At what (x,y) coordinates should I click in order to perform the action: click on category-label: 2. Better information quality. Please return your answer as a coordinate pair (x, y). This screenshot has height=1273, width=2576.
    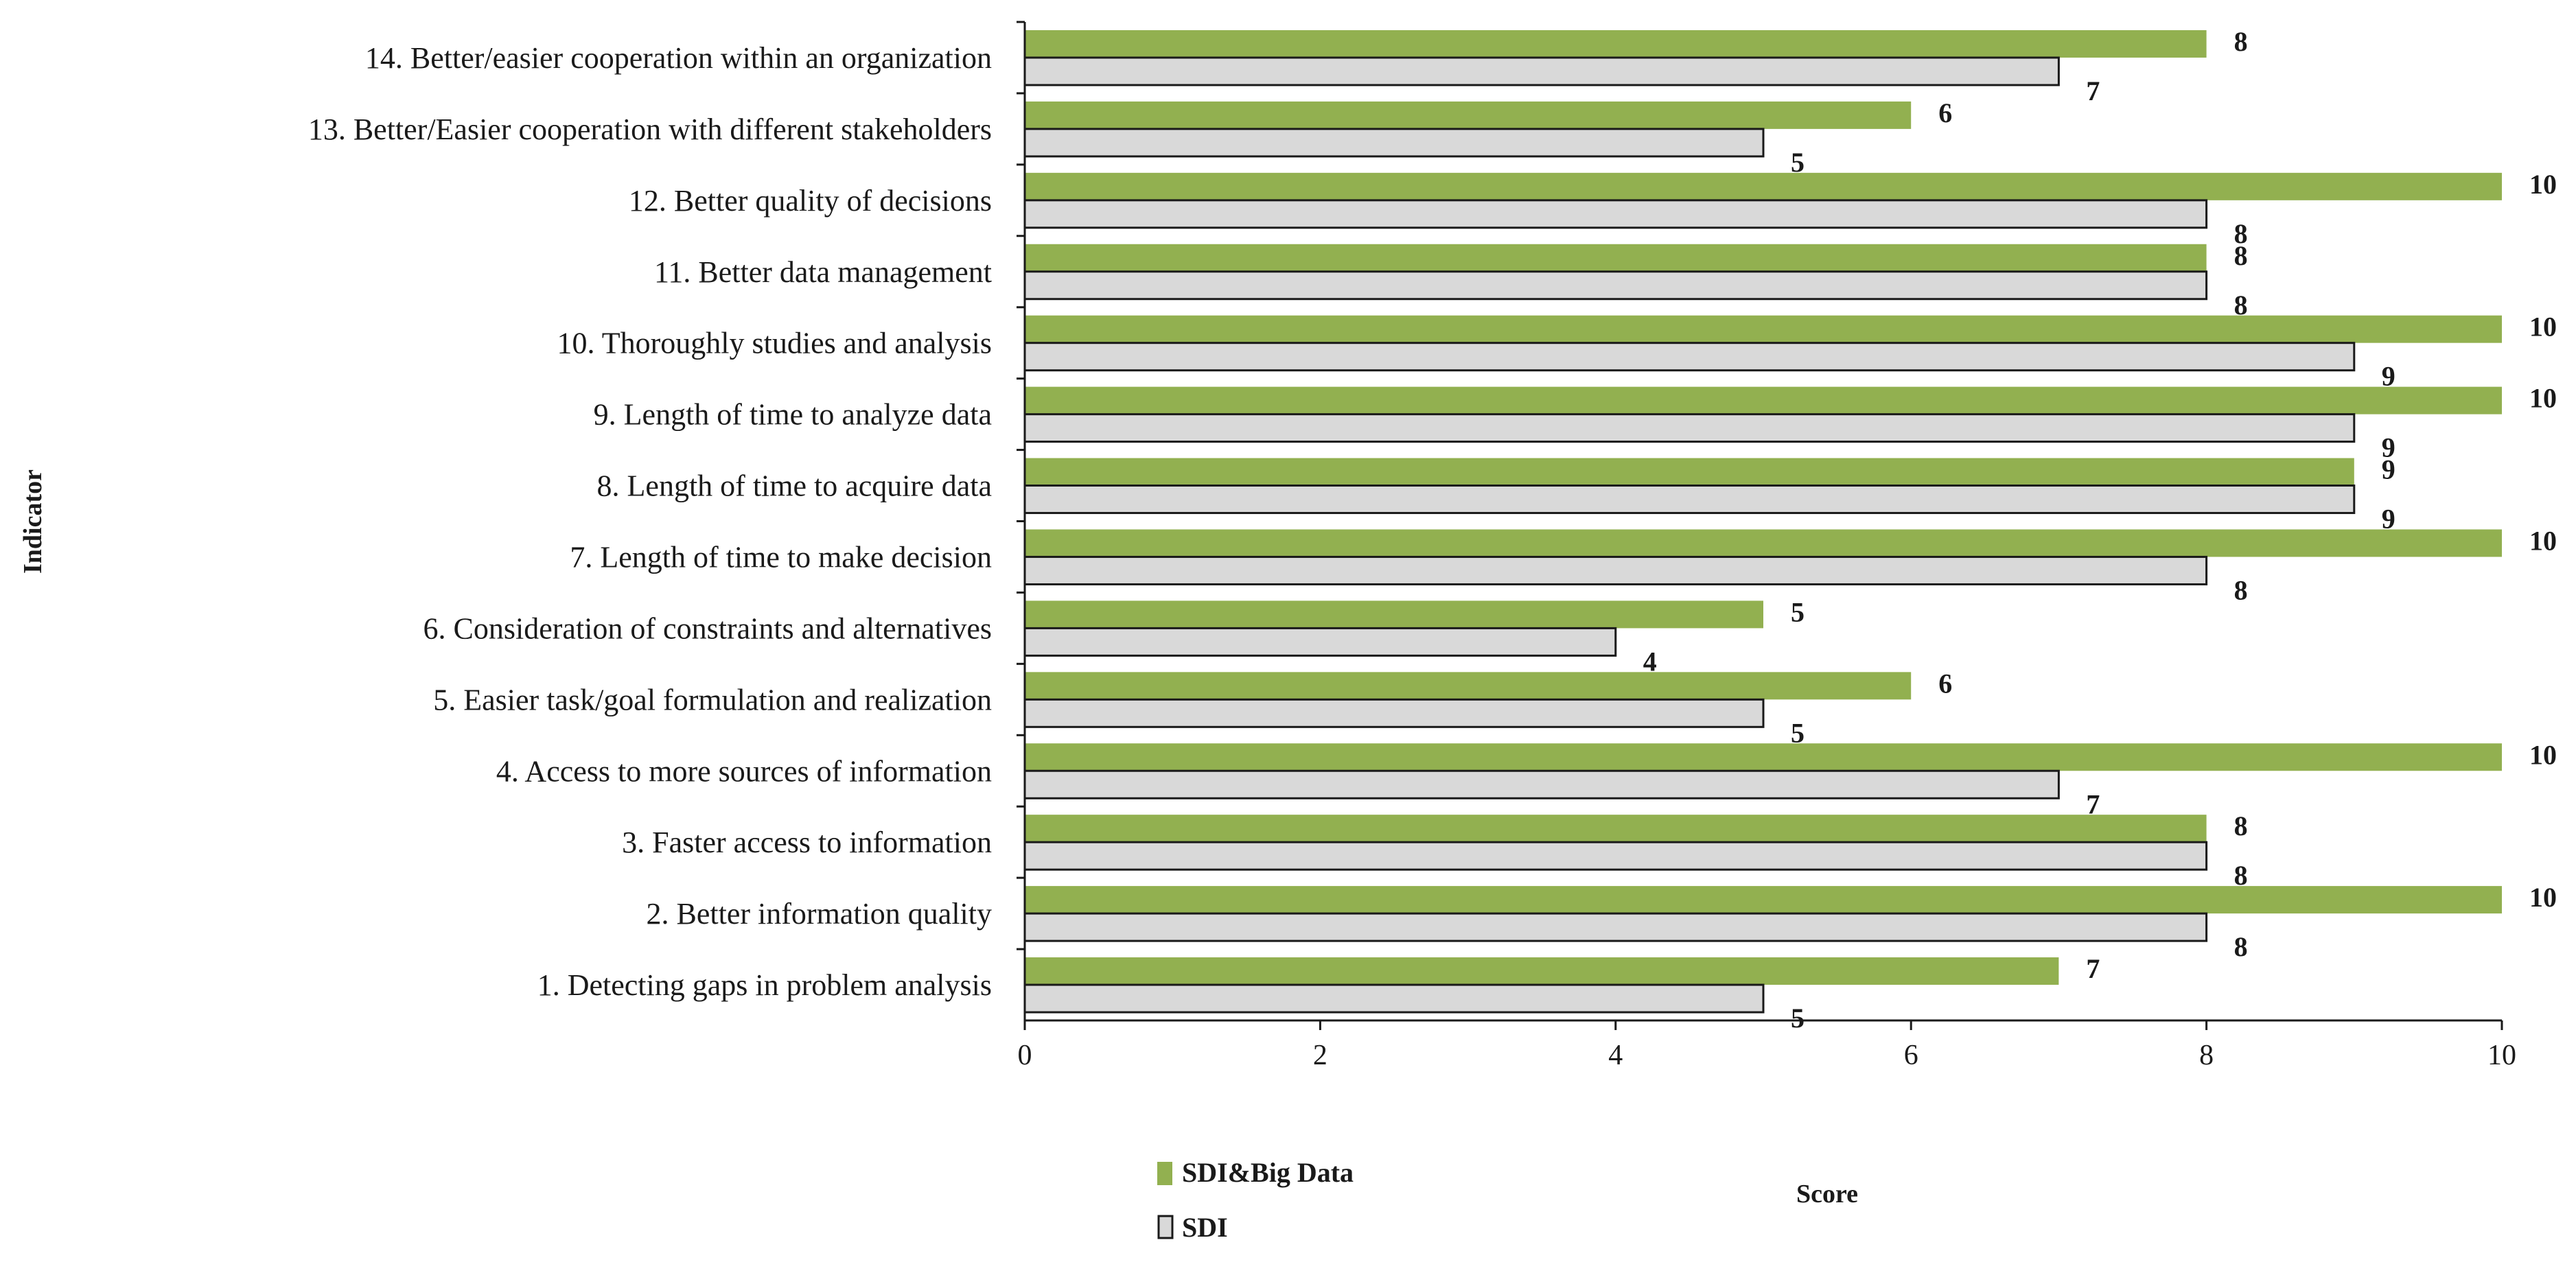
    Looking at the image, I should click on (819, 914).